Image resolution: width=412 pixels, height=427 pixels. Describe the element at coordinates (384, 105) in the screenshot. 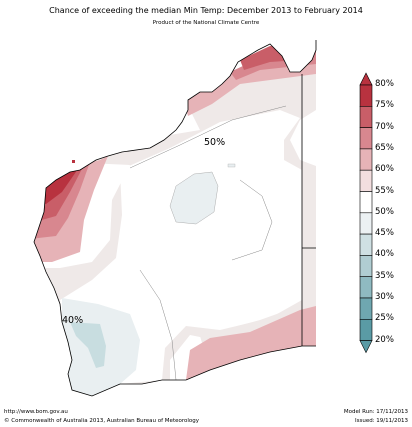

I see `legend-label: 75%` at that location.